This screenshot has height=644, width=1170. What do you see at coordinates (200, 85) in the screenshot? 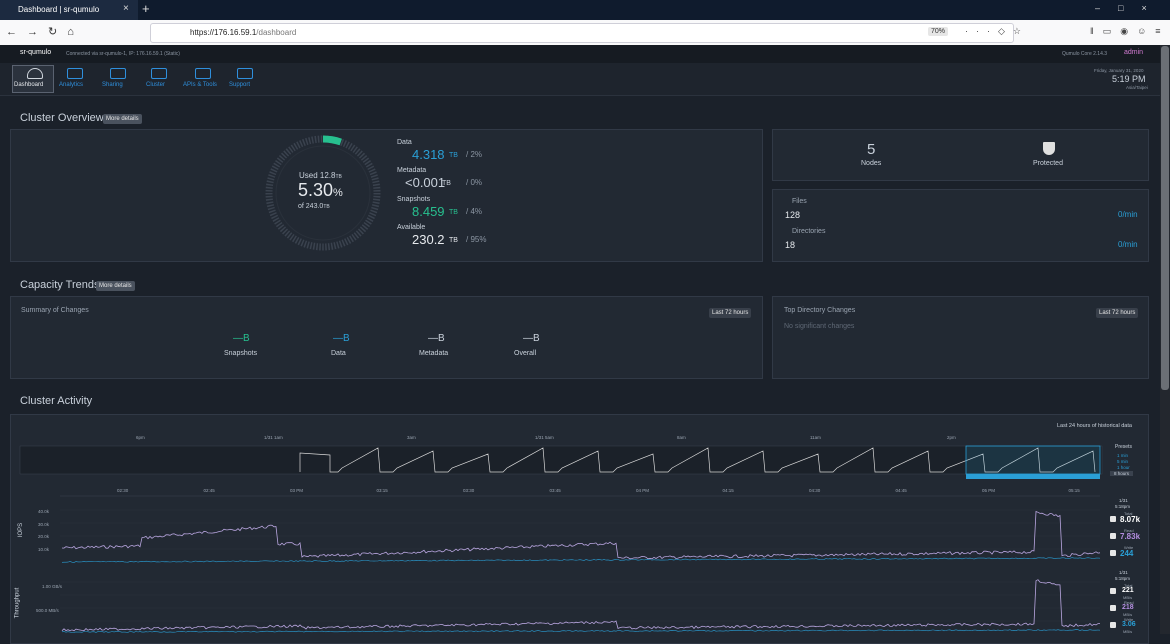
I see `nav-item: APIs & Tools` at bounding box center [200, 85].